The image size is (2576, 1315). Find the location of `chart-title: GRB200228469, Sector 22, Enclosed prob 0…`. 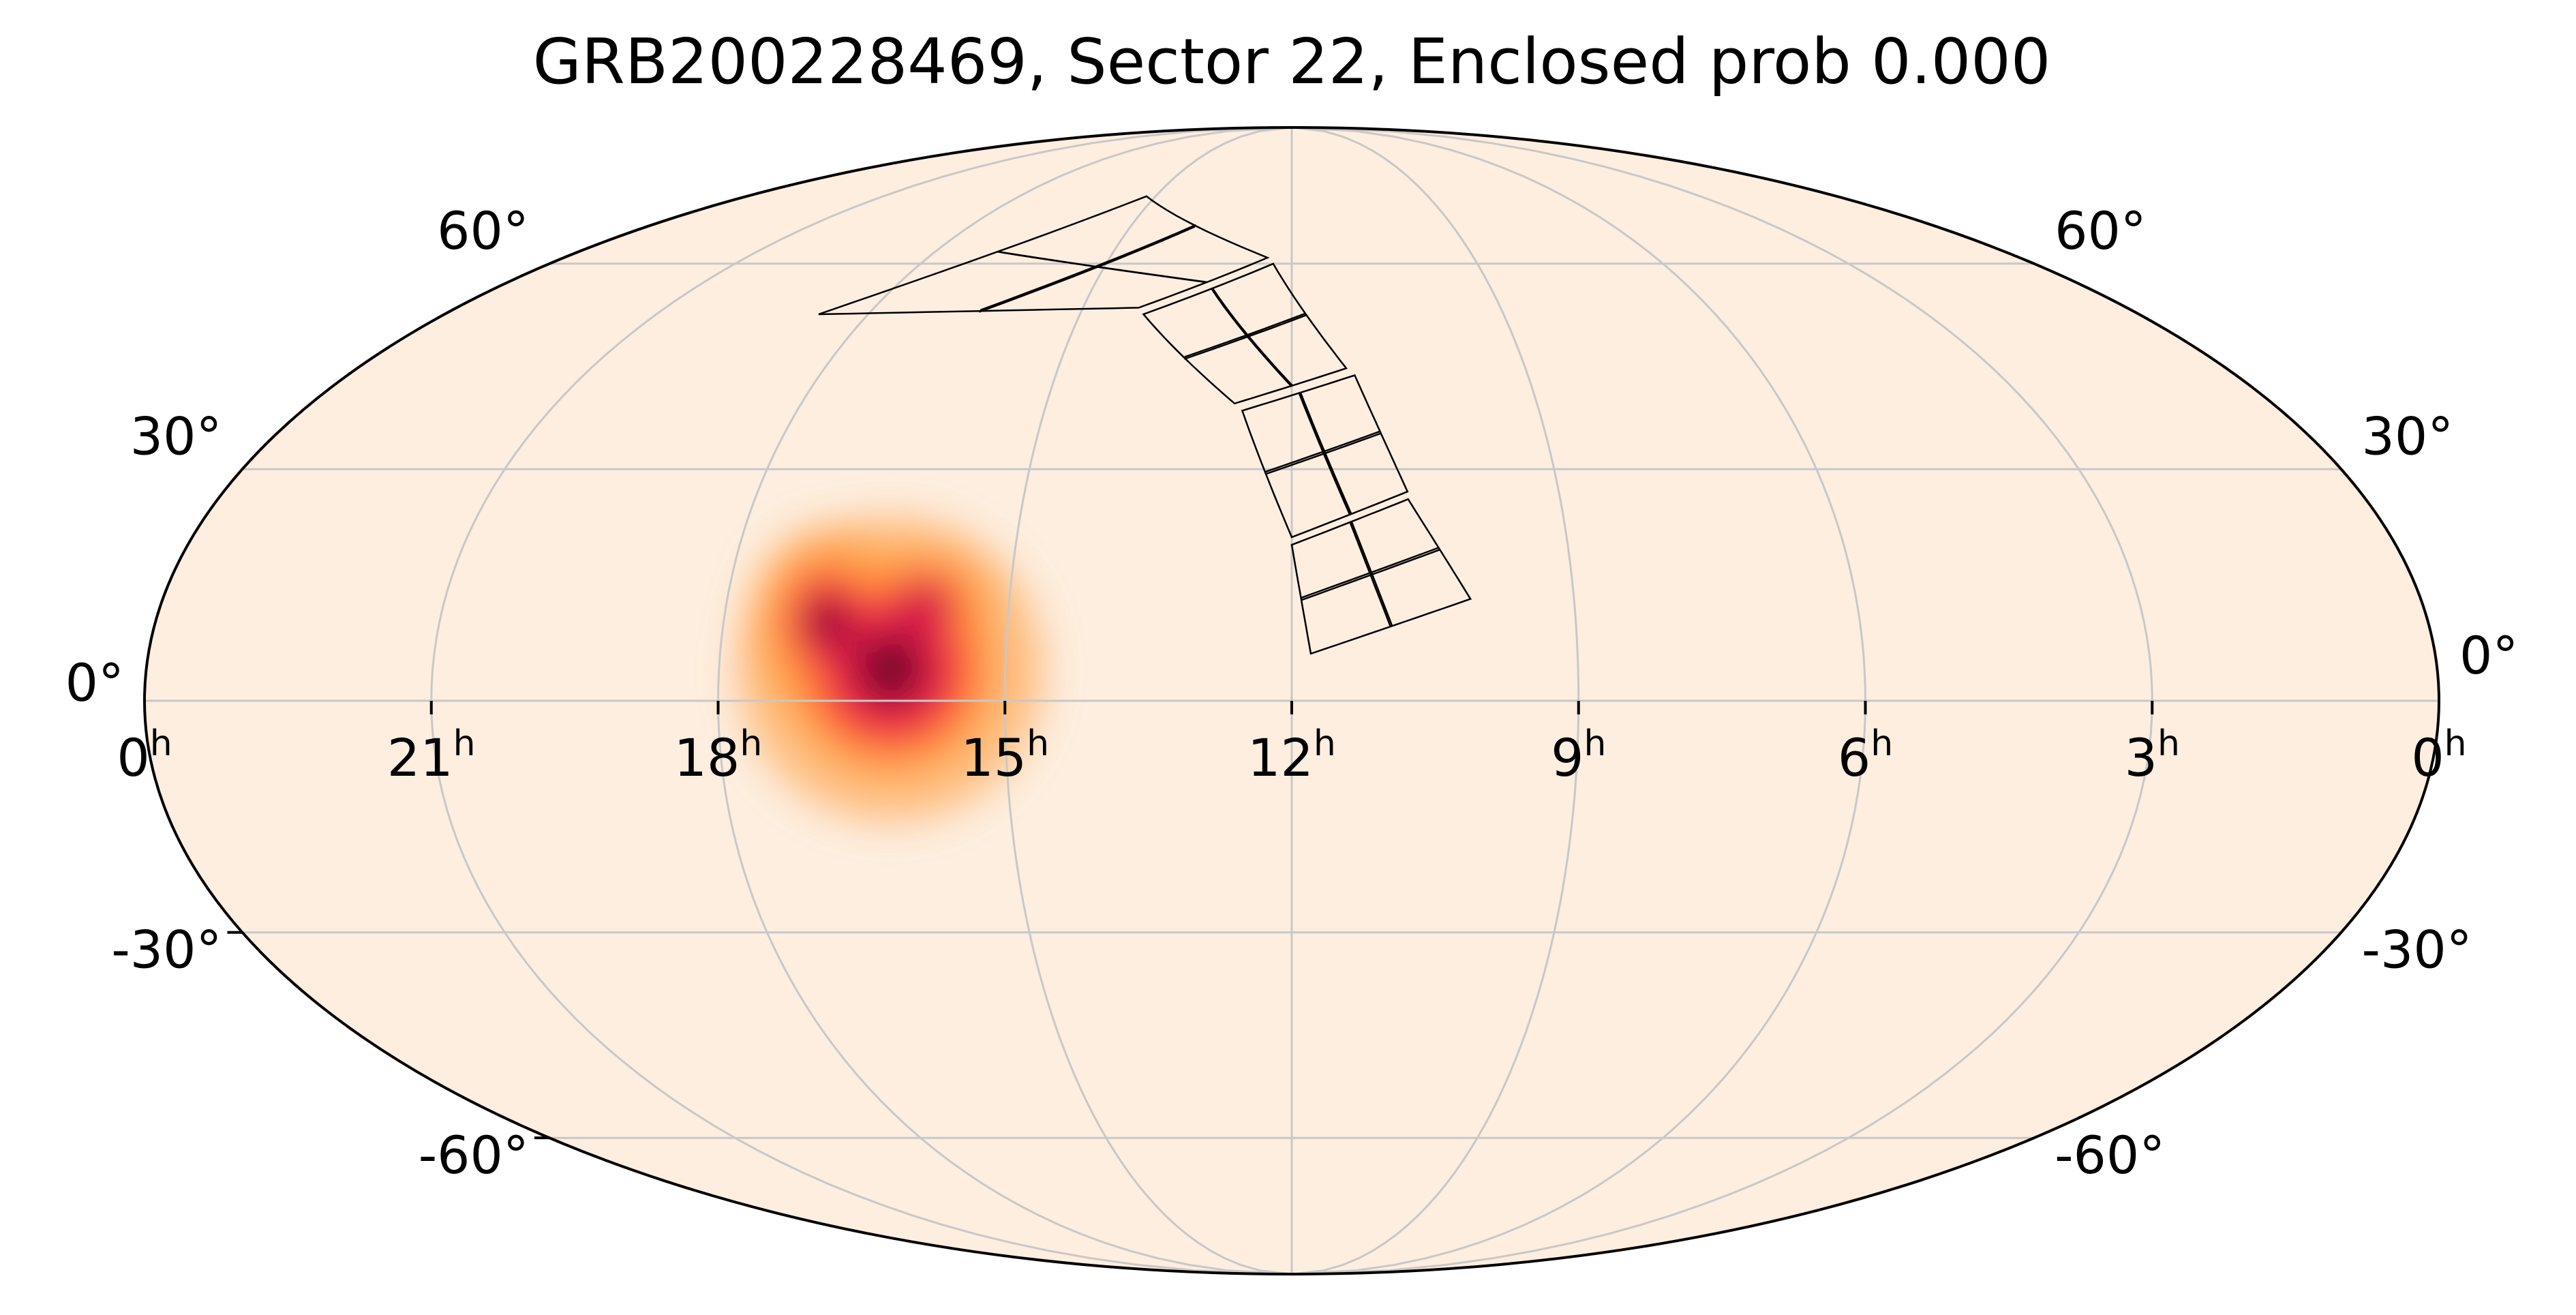

chart-title: GRB200228469, Sector 22, Enclosed prob 0… is located at coordinates (1292, 61).